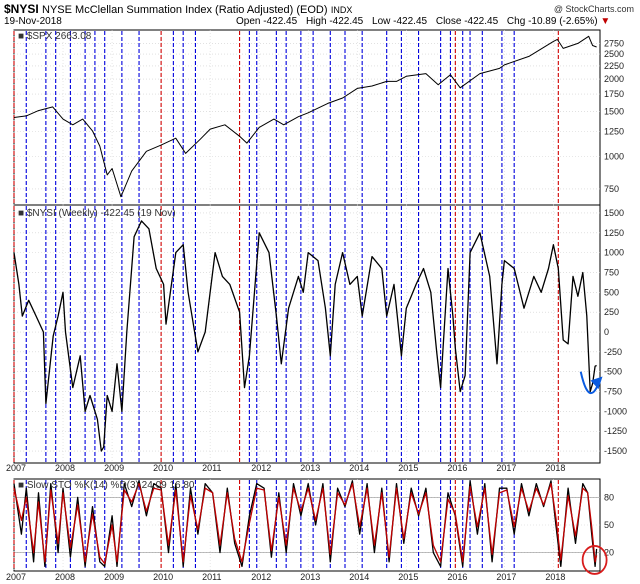 Image resolution: width=640 pixels, height=584 pixels. Describe the element at coordinates (614, 54) in the screenshot. I see `y-tick-label: 2500` at that location.